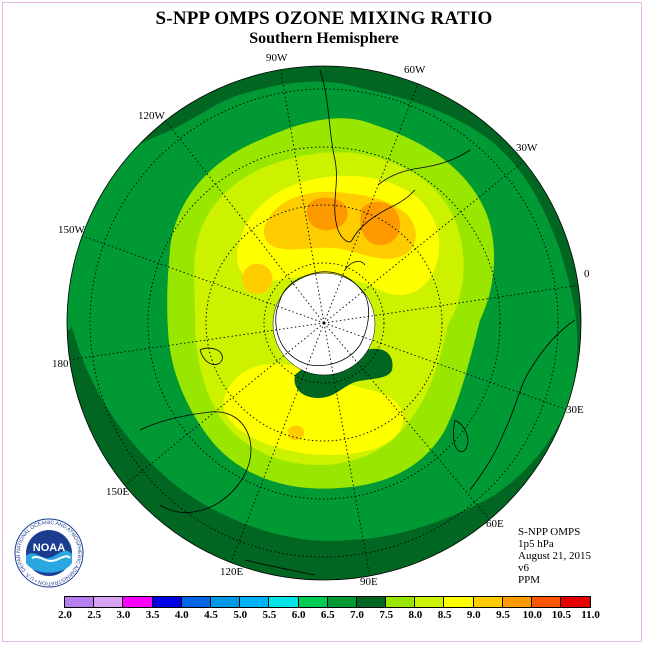 The height and width of the screenshot is (648, 648). Describe the element at coordinates (386, 615) in the screenshot. I see `colorbar-tick-label: 7.5` at that location.